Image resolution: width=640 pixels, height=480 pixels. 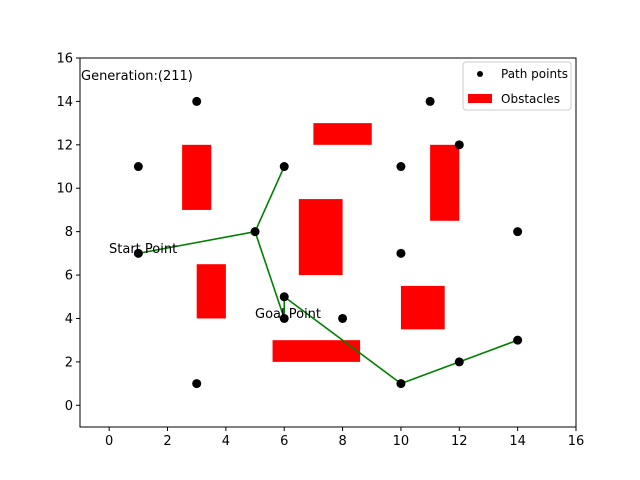 I want to click on x-tick-label-16: 16, so click(x=576, y=441).